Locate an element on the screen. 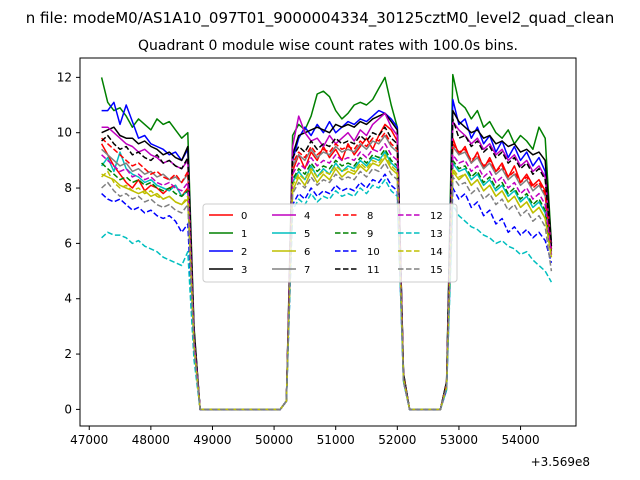  legend-label-3: 3 is located at coordinates (244, 270).